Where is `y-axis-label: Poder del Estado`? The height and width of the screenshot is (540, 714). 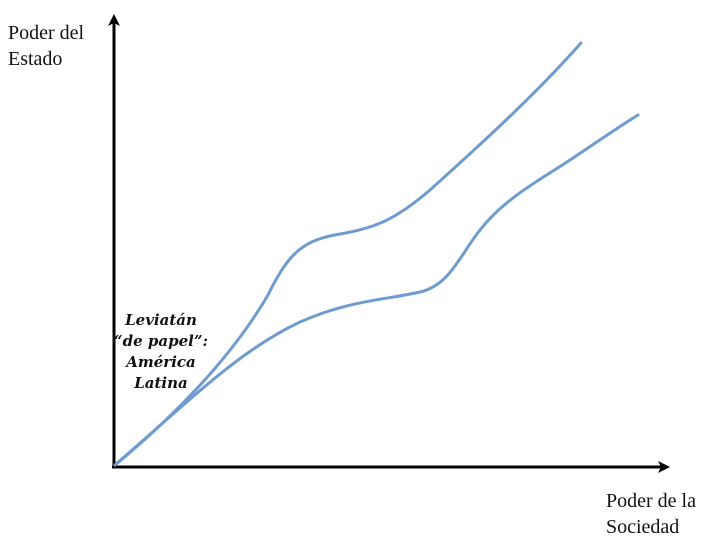 y-axis-label: Poder del Estado is located at coordinates (46, 46).